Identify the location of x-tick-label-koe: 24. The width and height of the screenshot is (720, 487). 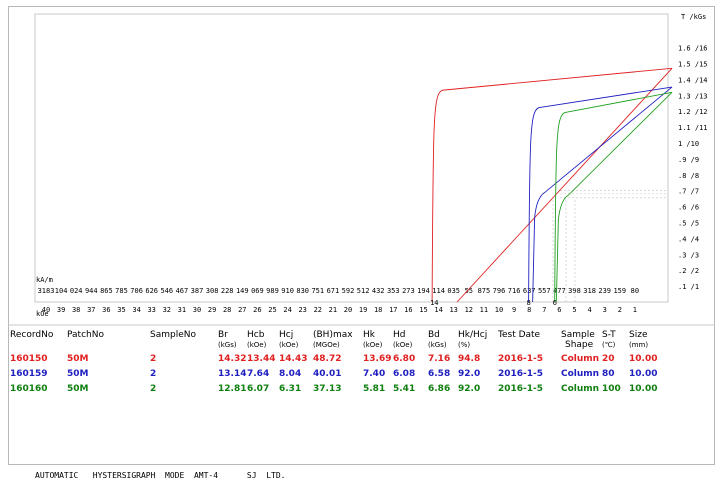
(287, 310).